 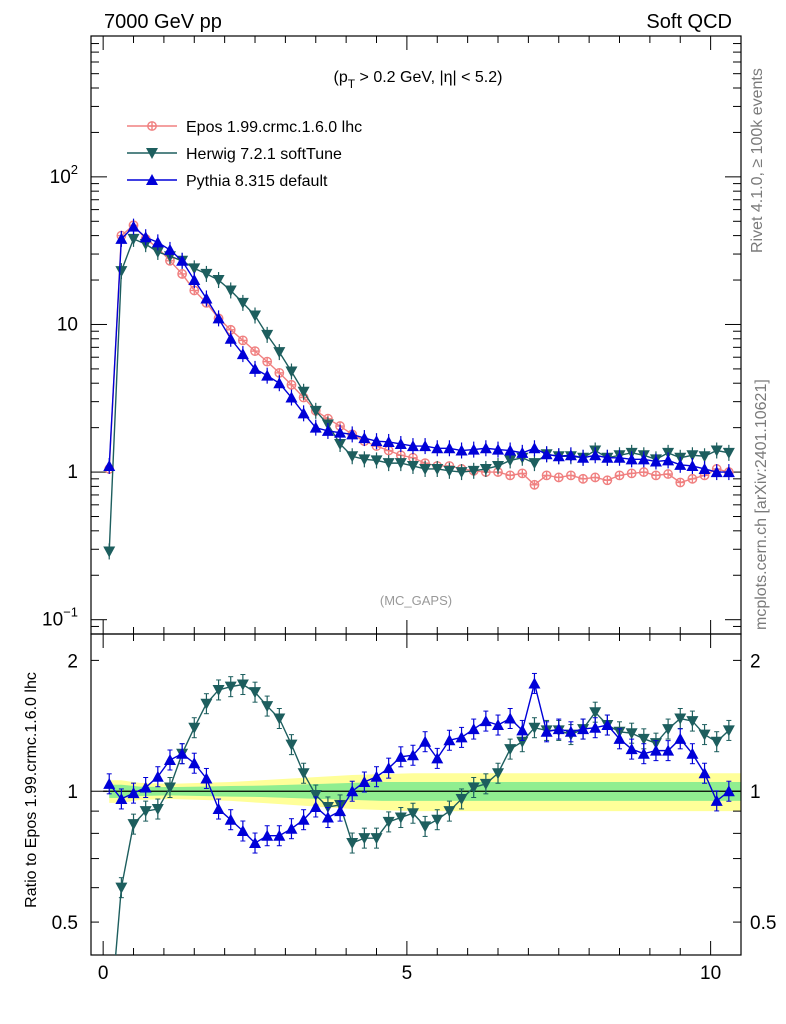 What do you see at coordinates (264, 154) in the screenshot?
I see `legend-label: Herwig 7.2.1 softTune` at bounding box center [264, 154].